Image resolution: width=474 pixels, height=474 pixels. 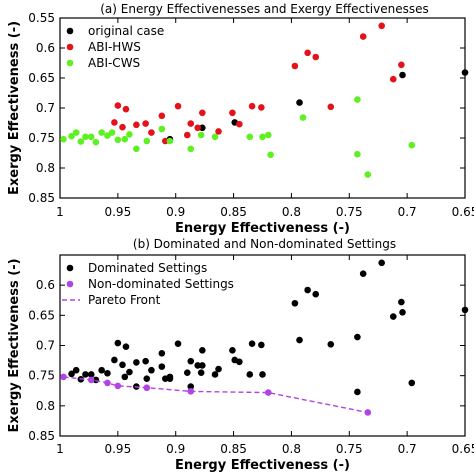 What do you see at coordinates (264, 244) in the screenshot?
I see `chart-title: (b) Dominated and Non-dominated Settings` at bounding box center [264, 244].